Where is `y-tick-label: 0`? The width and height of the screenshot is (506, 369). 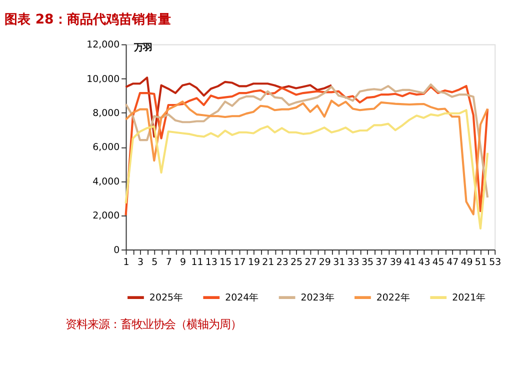
y-tick-label: 0 is located at coordinates (117, 250).